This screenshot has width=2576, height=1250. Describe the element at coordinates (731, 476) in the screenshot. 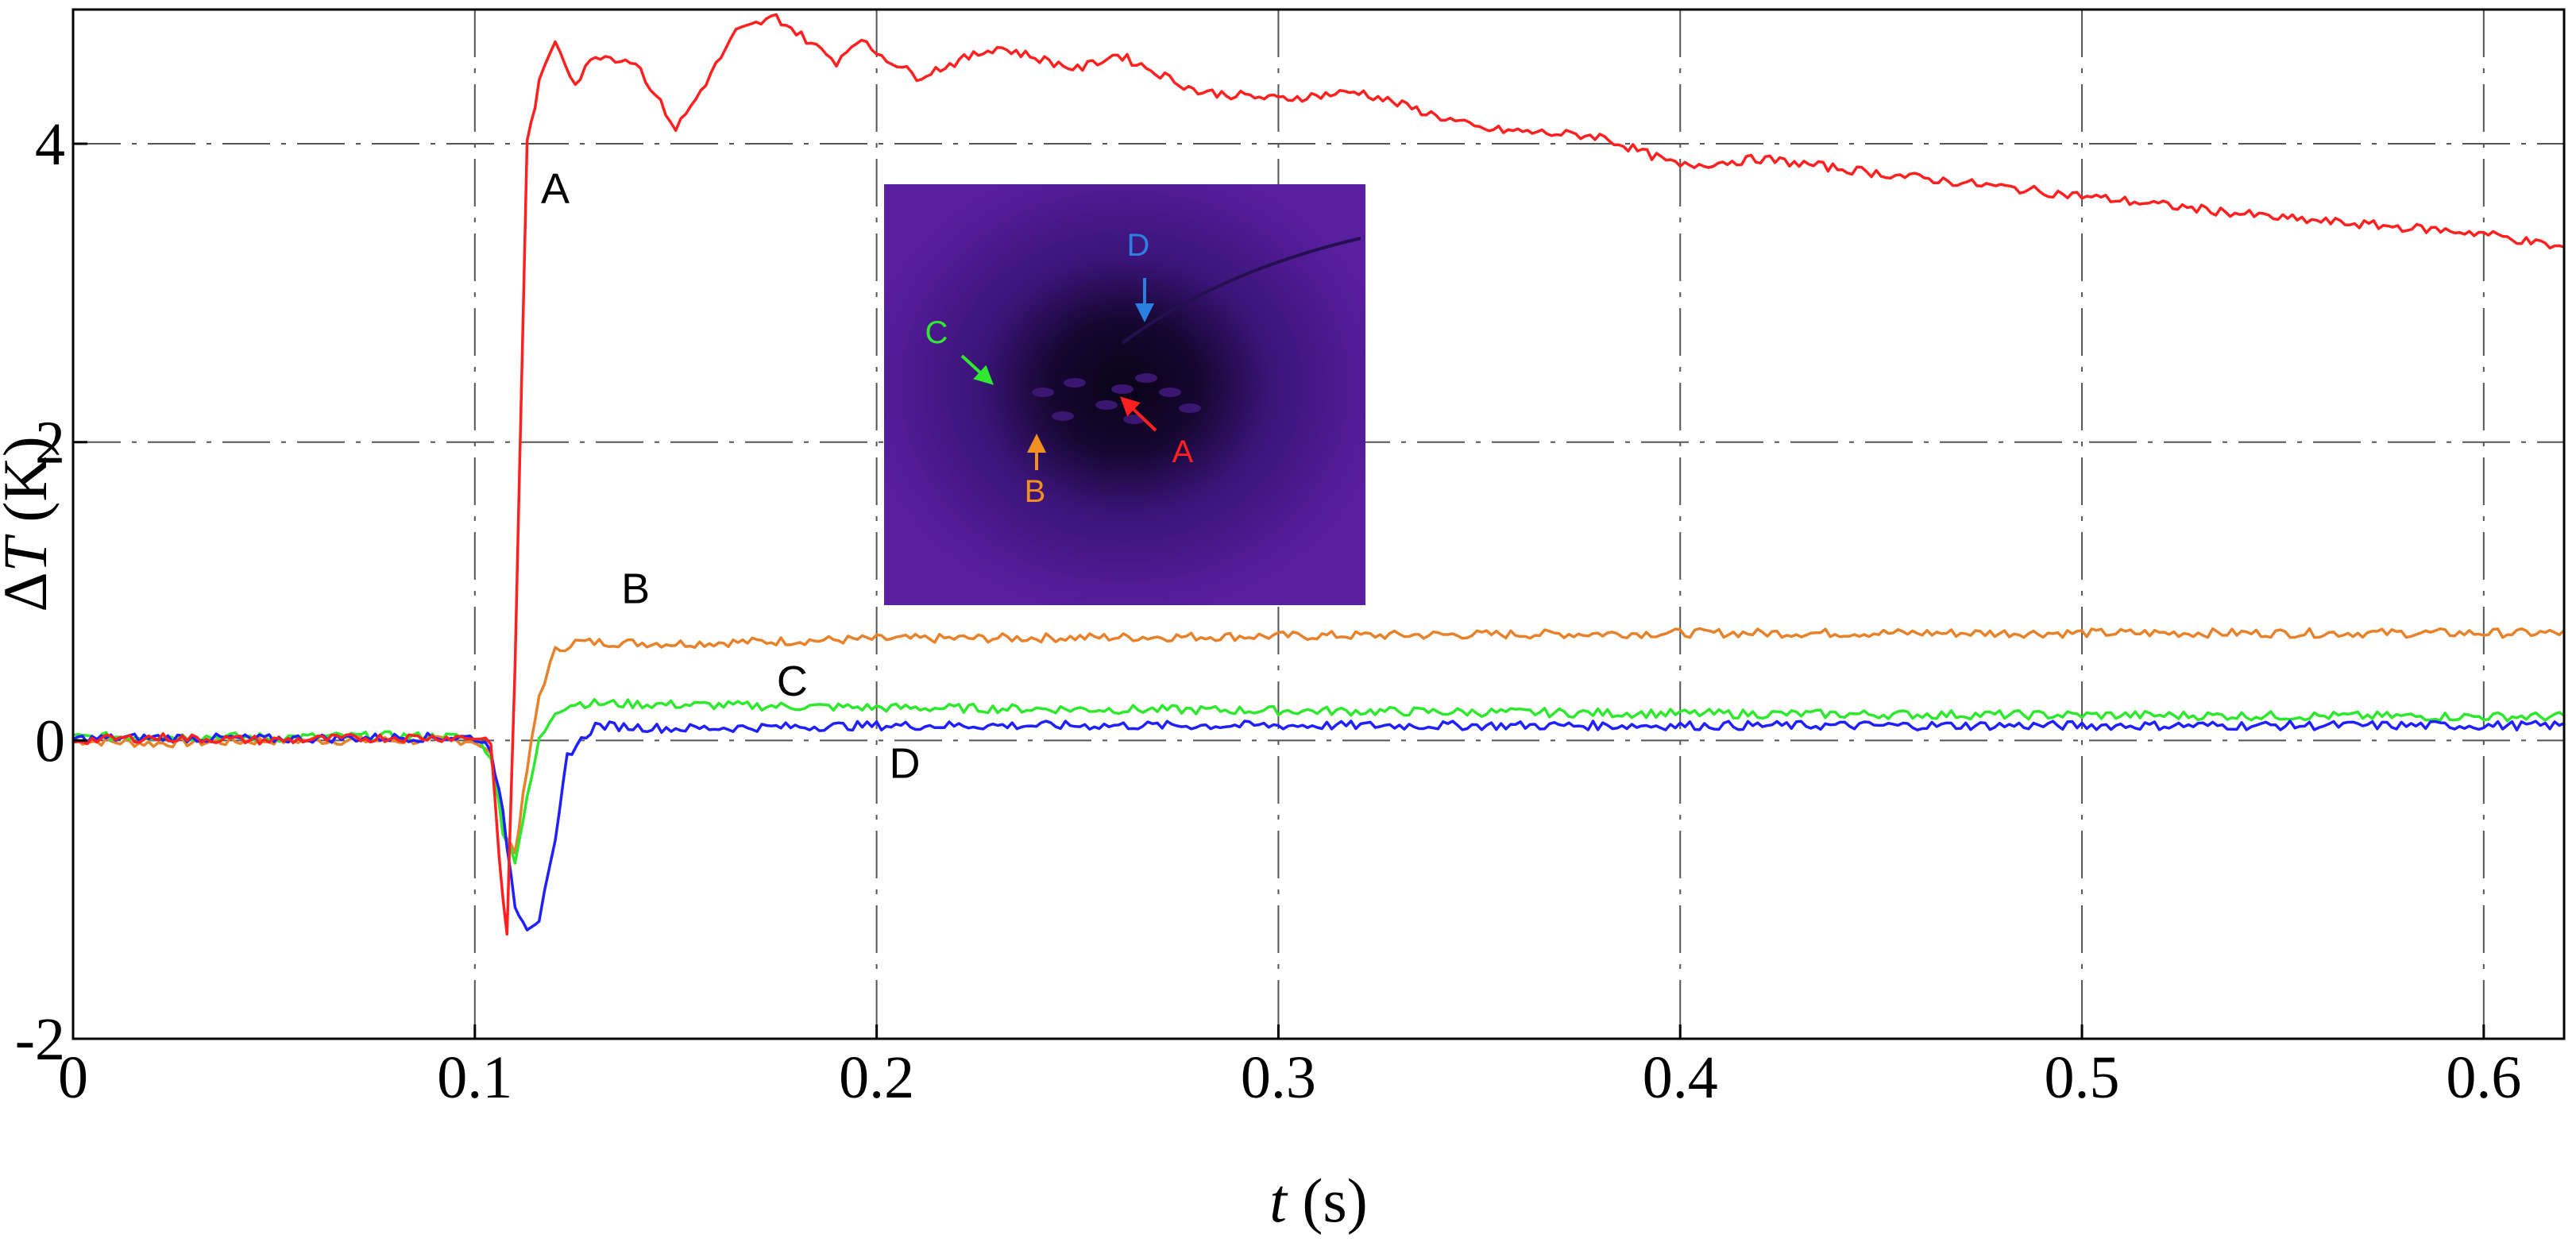

I see `series-annotations: A B C D` at that location.